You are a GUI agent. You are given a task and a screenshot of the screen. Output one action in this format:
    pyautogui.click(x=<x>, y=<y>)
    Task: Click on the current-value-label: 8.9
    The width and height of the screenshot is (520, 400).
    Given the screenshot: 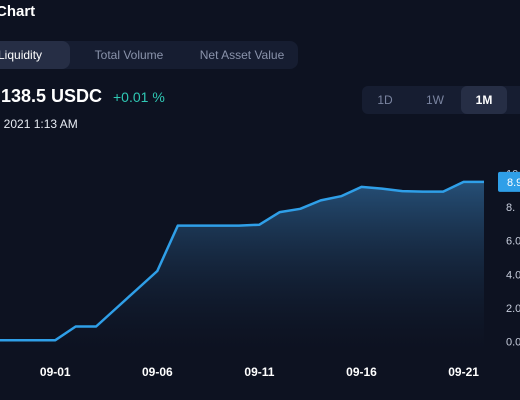 What is the action you would take?
    pyautogui.click(x=513, y=183)
    